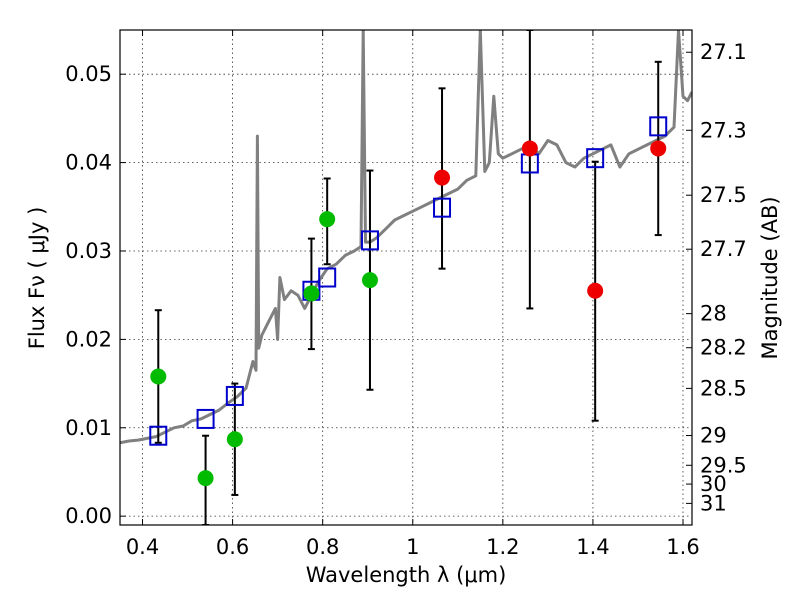 The width and height of the screenshot is (800, 600). Describe the element at coordinates (713, 484) in the screenshot. I see `mag-tick-label: 30` at that location.